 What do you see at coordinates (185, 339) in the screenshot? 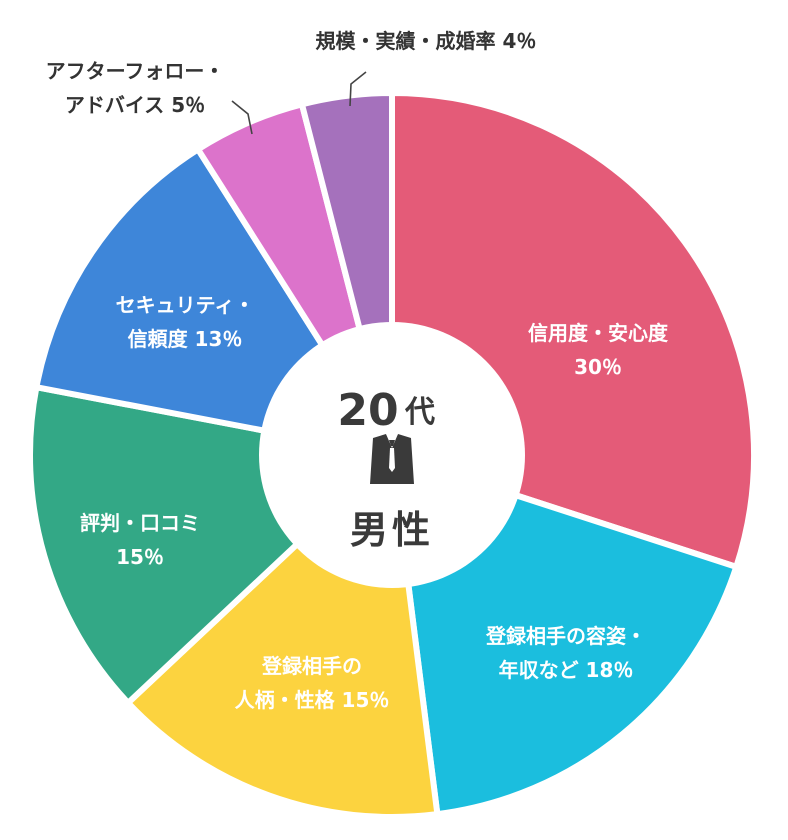
I see `slice-label-line: 信頼度 13％` at bounding box center [185, 339].